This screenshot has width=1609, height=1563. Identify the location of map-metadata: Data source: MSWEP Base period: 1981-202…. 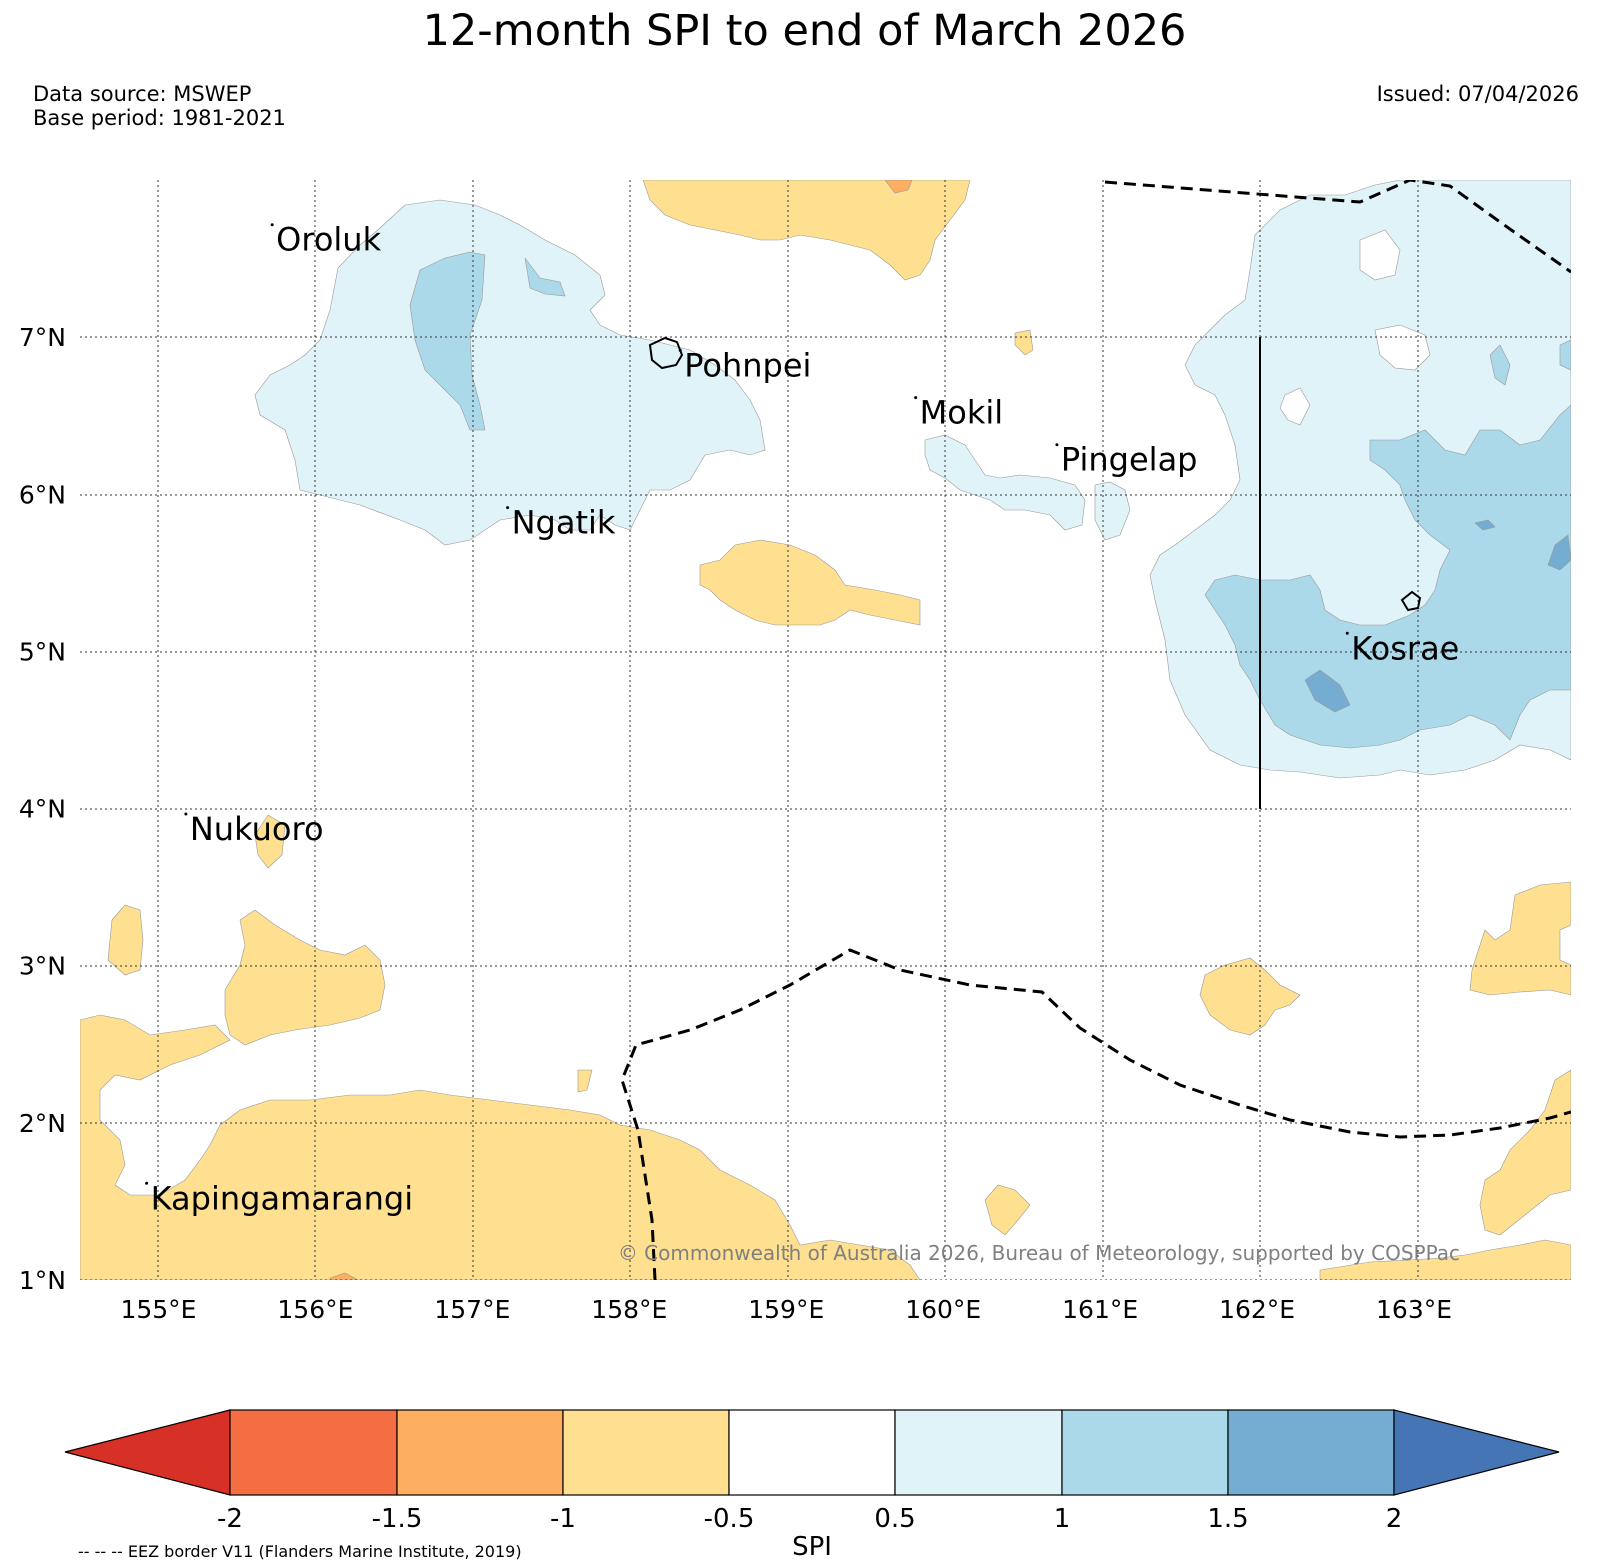
(159, 106).